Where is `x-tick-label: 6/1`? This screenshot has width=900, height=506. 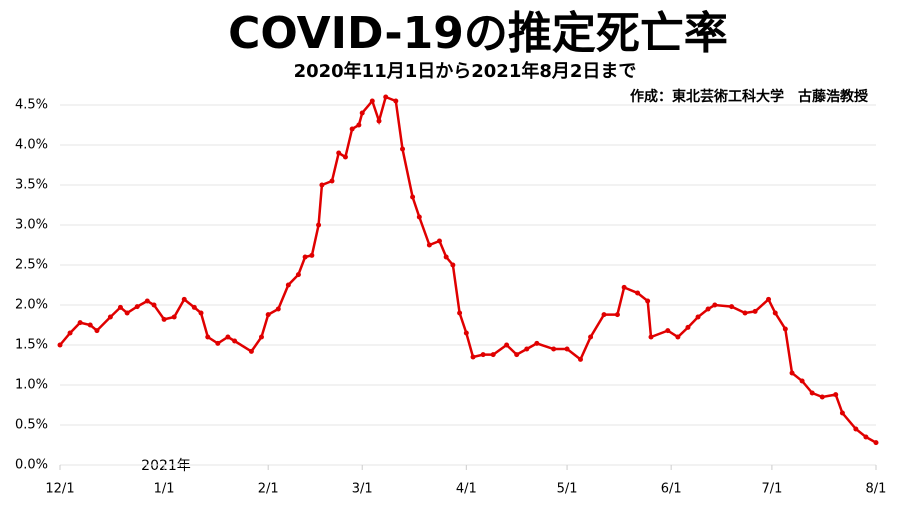 x-tick-label: 6/1 is located at coordinates (671, 489).